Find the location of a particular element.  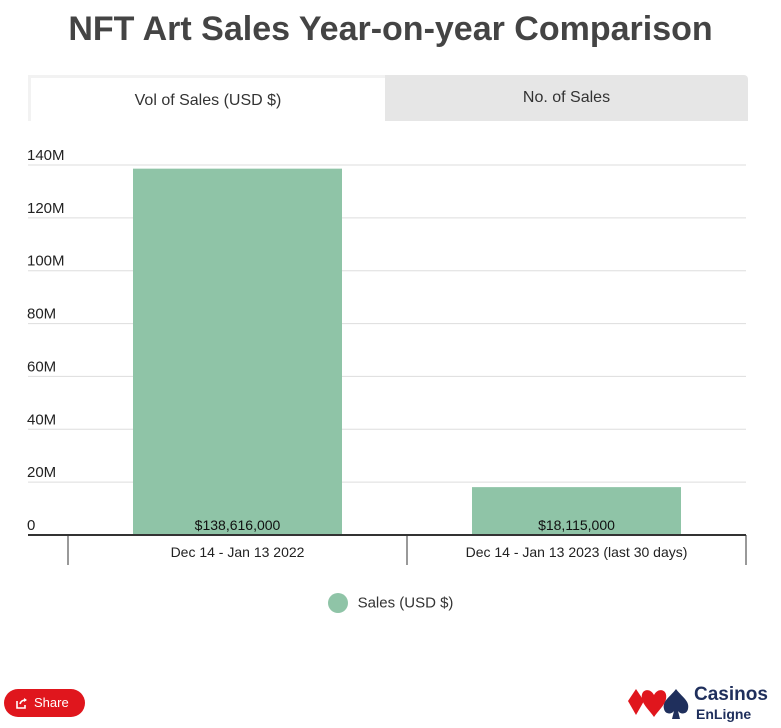

data-label: $18,115,000 is located at coordinates (576, 525).